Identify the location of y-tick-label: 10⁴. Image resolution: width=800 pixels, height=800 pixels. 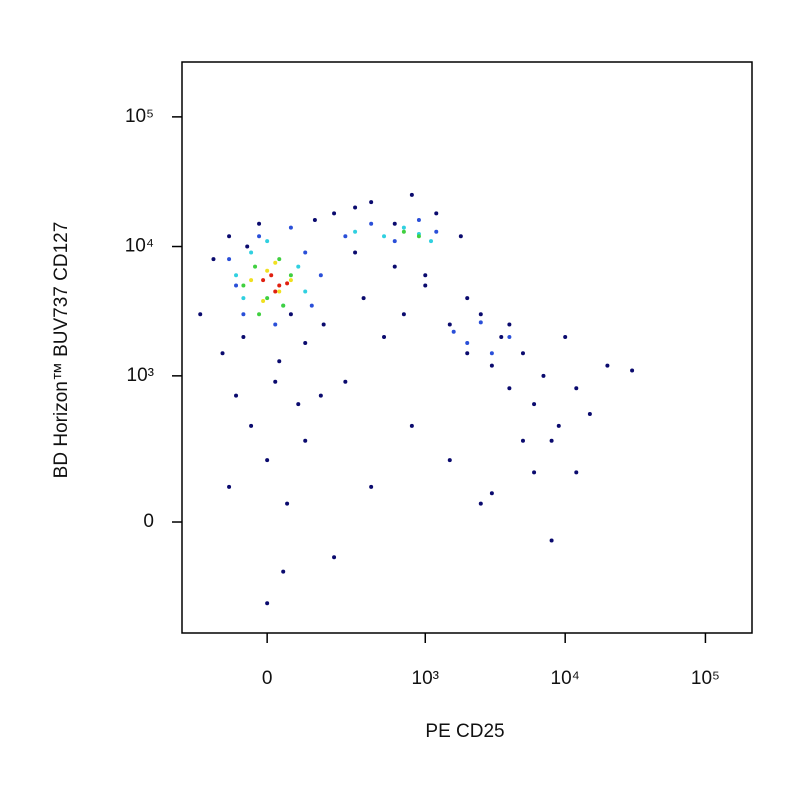
(139, 246).